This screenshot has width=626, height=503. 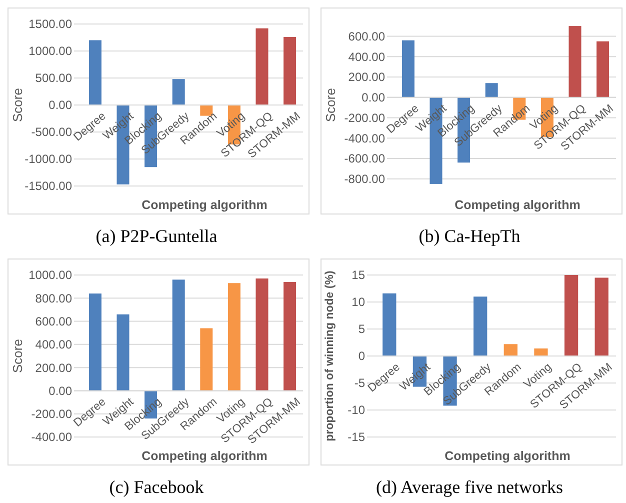 I want to click on y-tick-label: -1500.00, so click(x=48, y=186).